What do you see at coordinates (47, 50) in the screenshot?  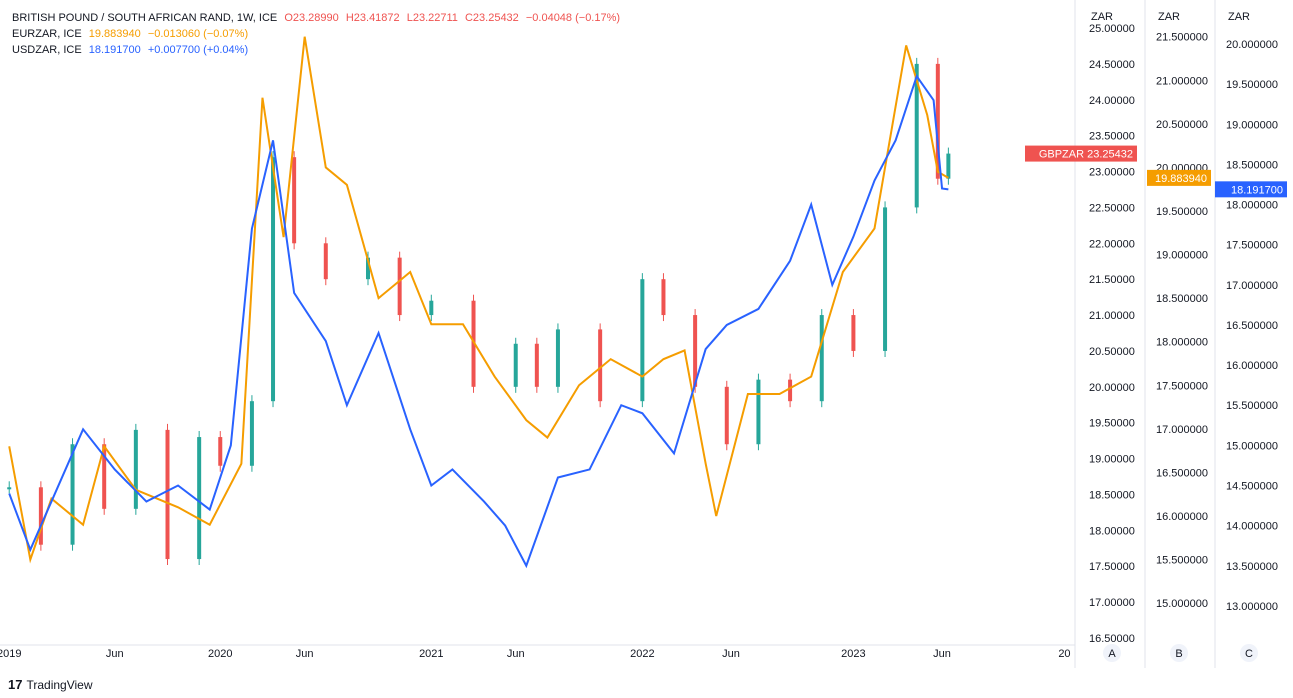 I see `legend-usdzar-name: USDZAR, ICE` at bounding box center [47, 50].